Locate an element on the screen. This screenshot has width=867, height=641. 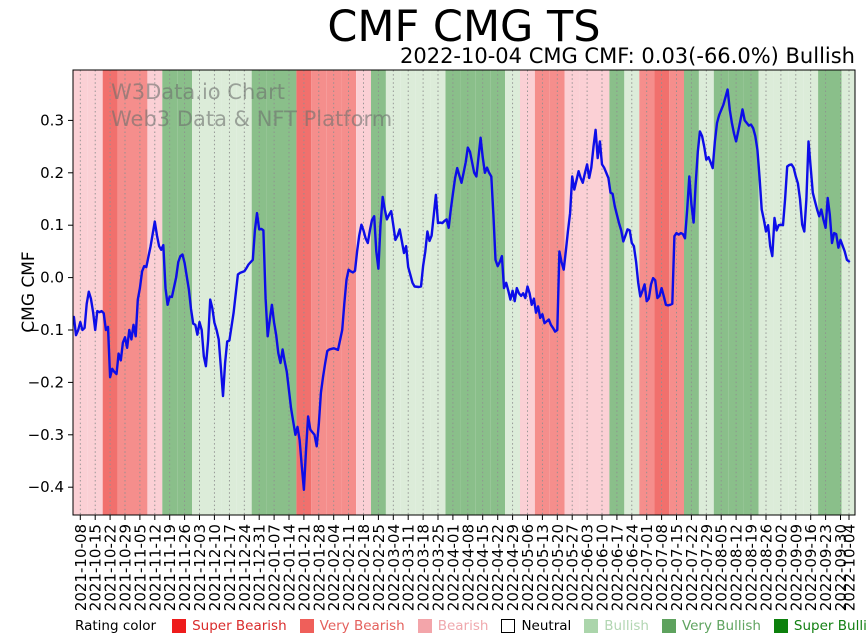
x-tick-label: 2022-05-20 is located at coordinates (558, 567).